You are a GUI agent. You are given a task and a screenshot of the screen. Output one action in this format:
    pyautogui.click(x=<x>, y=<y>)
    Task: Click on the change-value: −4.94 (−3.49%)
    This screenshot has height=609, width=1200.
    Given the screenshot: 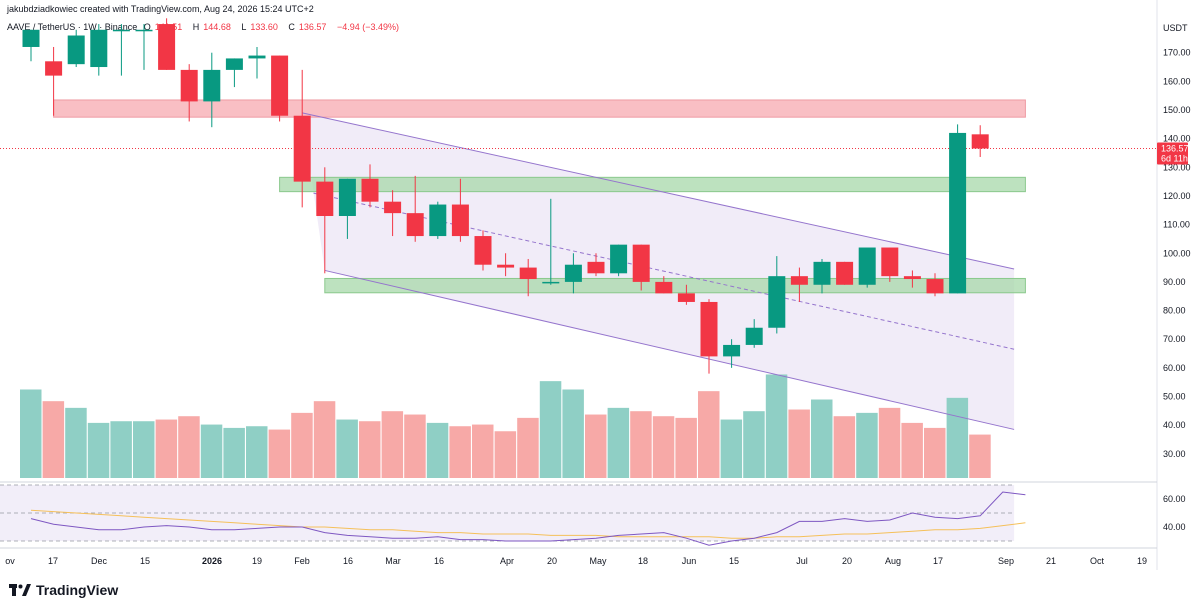 What is the action you would take?
    pyautogui.click(x=367, y=27)
    